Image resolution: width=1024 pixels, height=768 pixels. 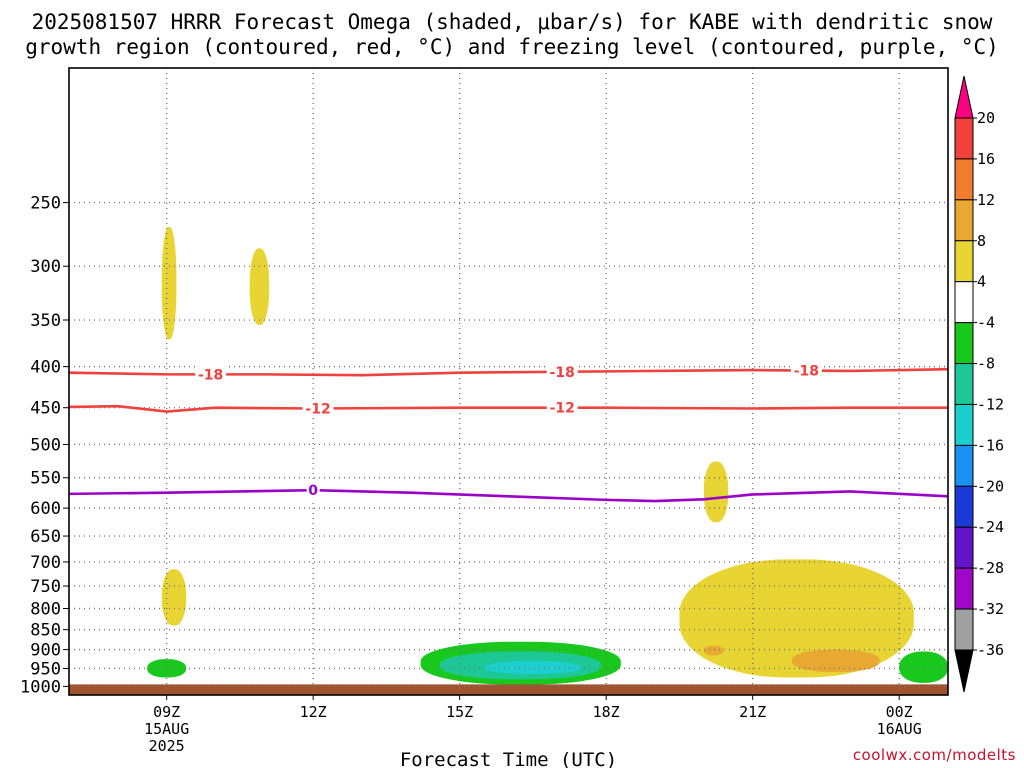 I want to click on y-tick-label: 400, so click(x=45, y=368).